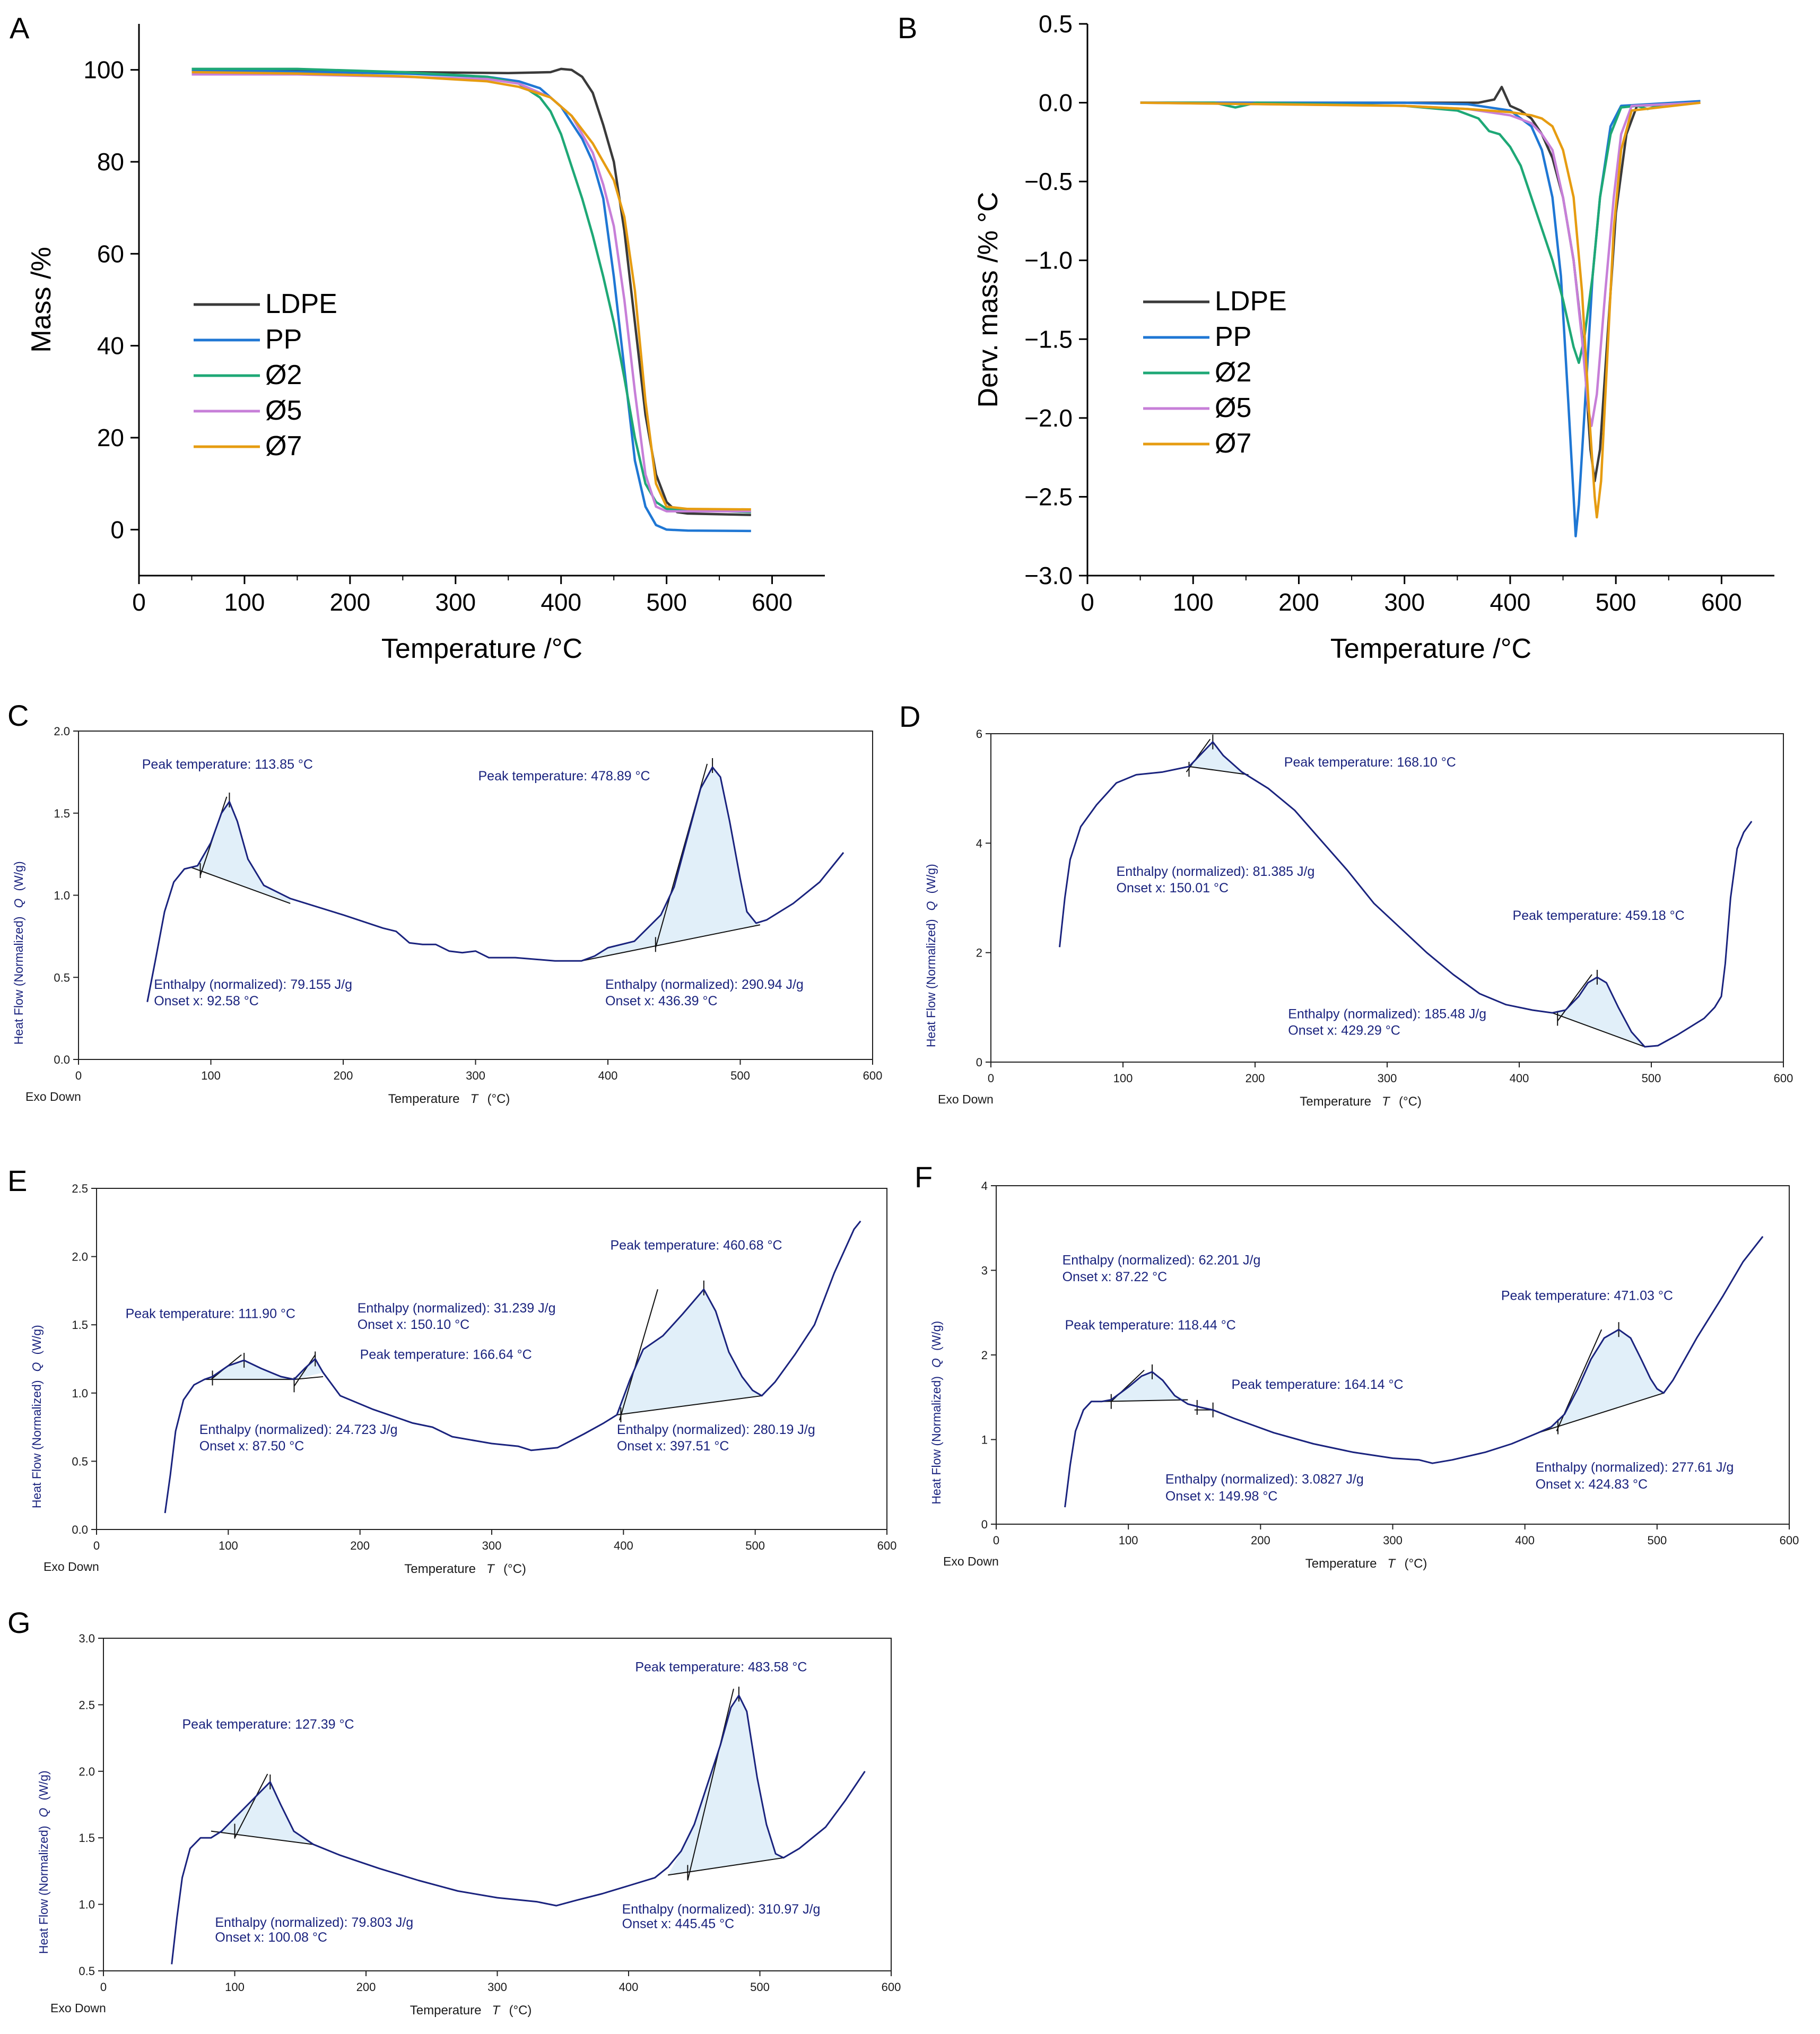 The height and width of the screenshot is (2034, 1820). What do you see at coordinates (988, 300) in the screenshot?
I see `y-axis-title: Derv. mass /% °C` at bounding box center [988, 300].